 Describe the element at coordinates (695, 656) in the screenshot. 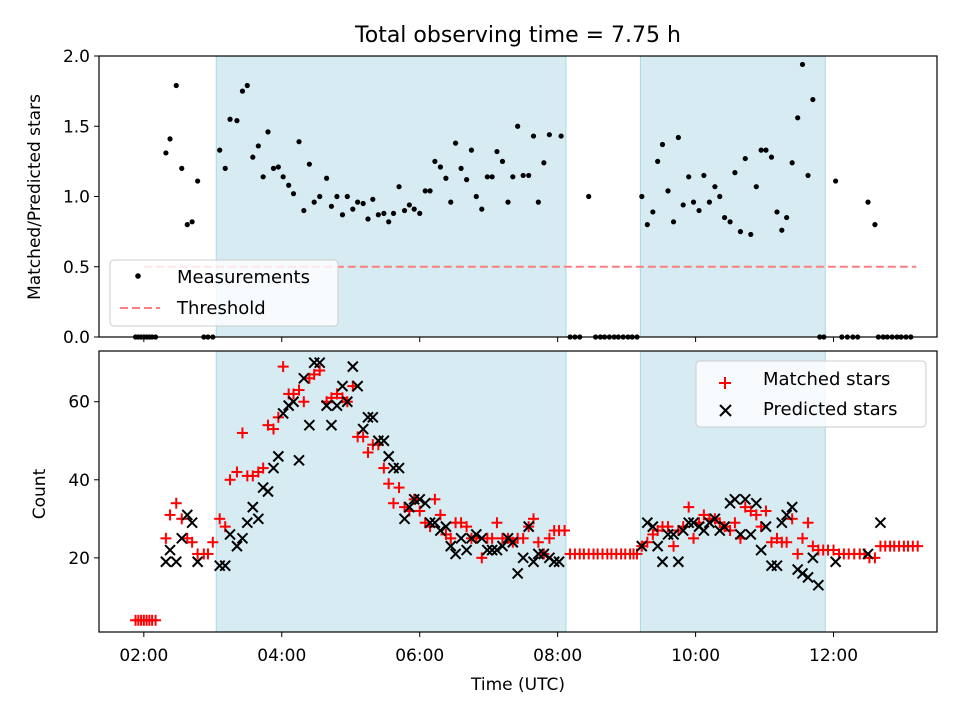

I see `count-x-tick-label: 10:00` at that location.